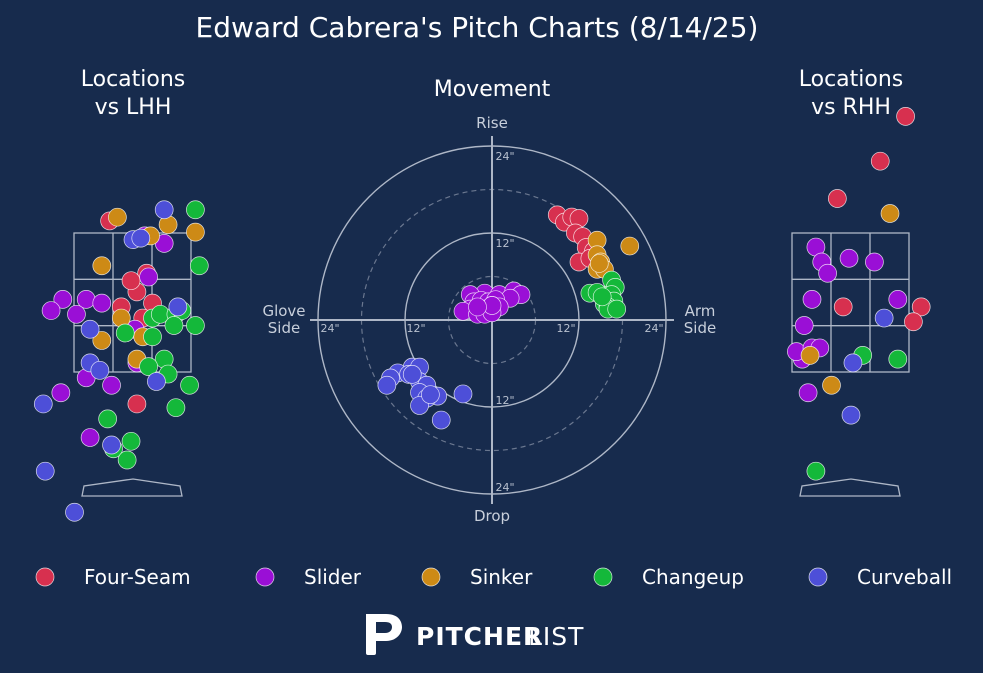  What do you see at coordinates (492, 123) in the screenshot?
I see `label-rise: Rise` at bounding box center [492, 123].